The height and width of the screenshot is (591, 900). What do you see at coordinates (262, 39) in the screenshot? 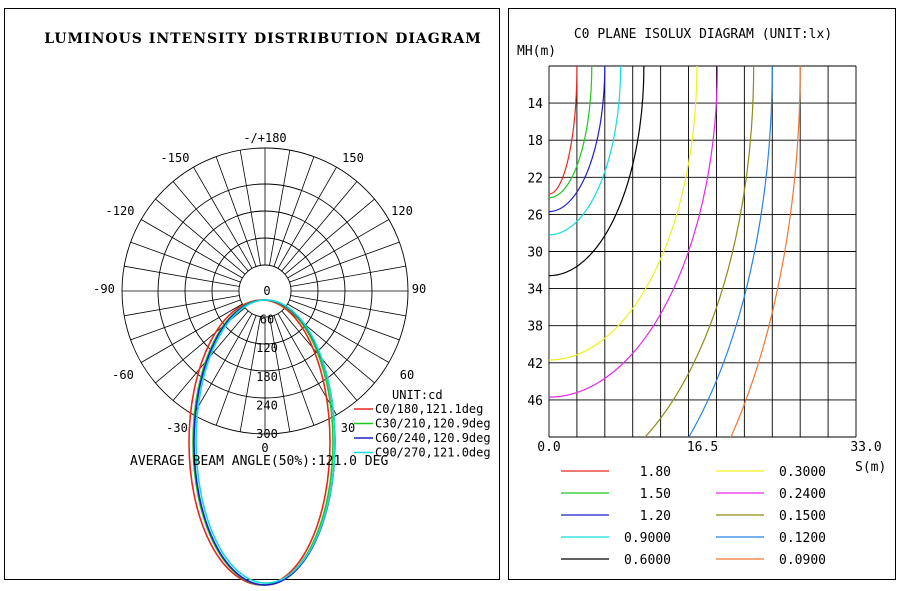
I see `polar-chart-title: LUMINOUS INTENSITY DISTRIBUTION DIAGRAM` at bounding box center [262, 39].